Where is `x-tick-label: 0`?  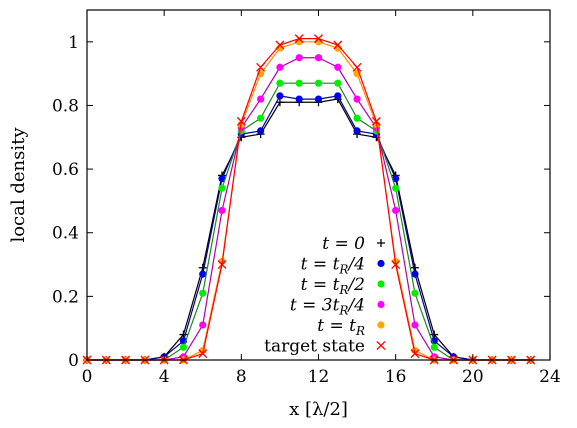
x-tick-label: 0 is located at coordinates (87, 377).